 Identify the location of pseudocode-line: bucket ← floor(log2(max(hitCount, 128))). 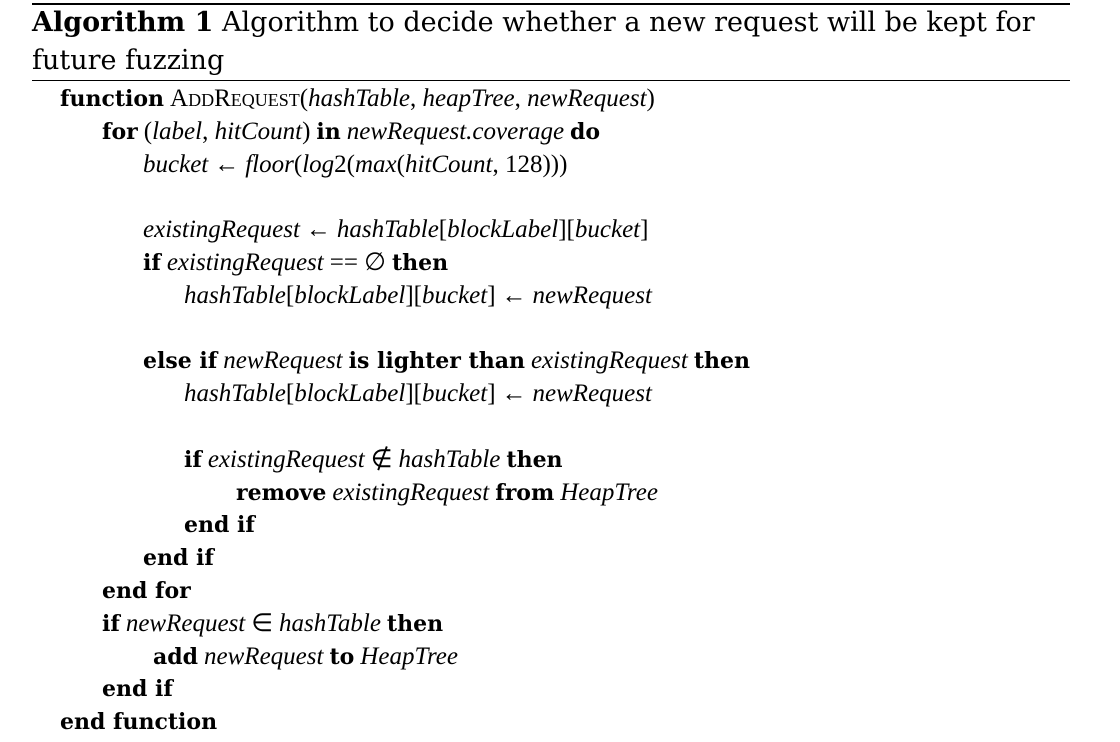
(355, 164).